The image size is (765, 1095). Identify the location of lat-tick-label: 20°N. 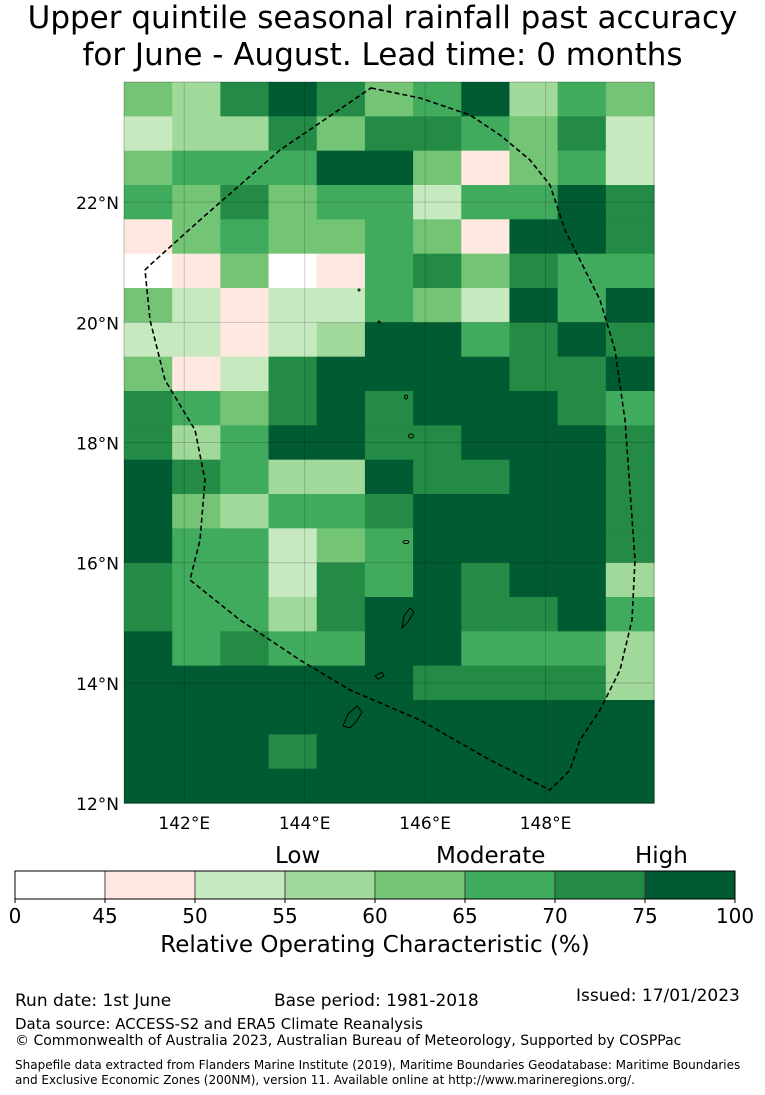
(97, 324).